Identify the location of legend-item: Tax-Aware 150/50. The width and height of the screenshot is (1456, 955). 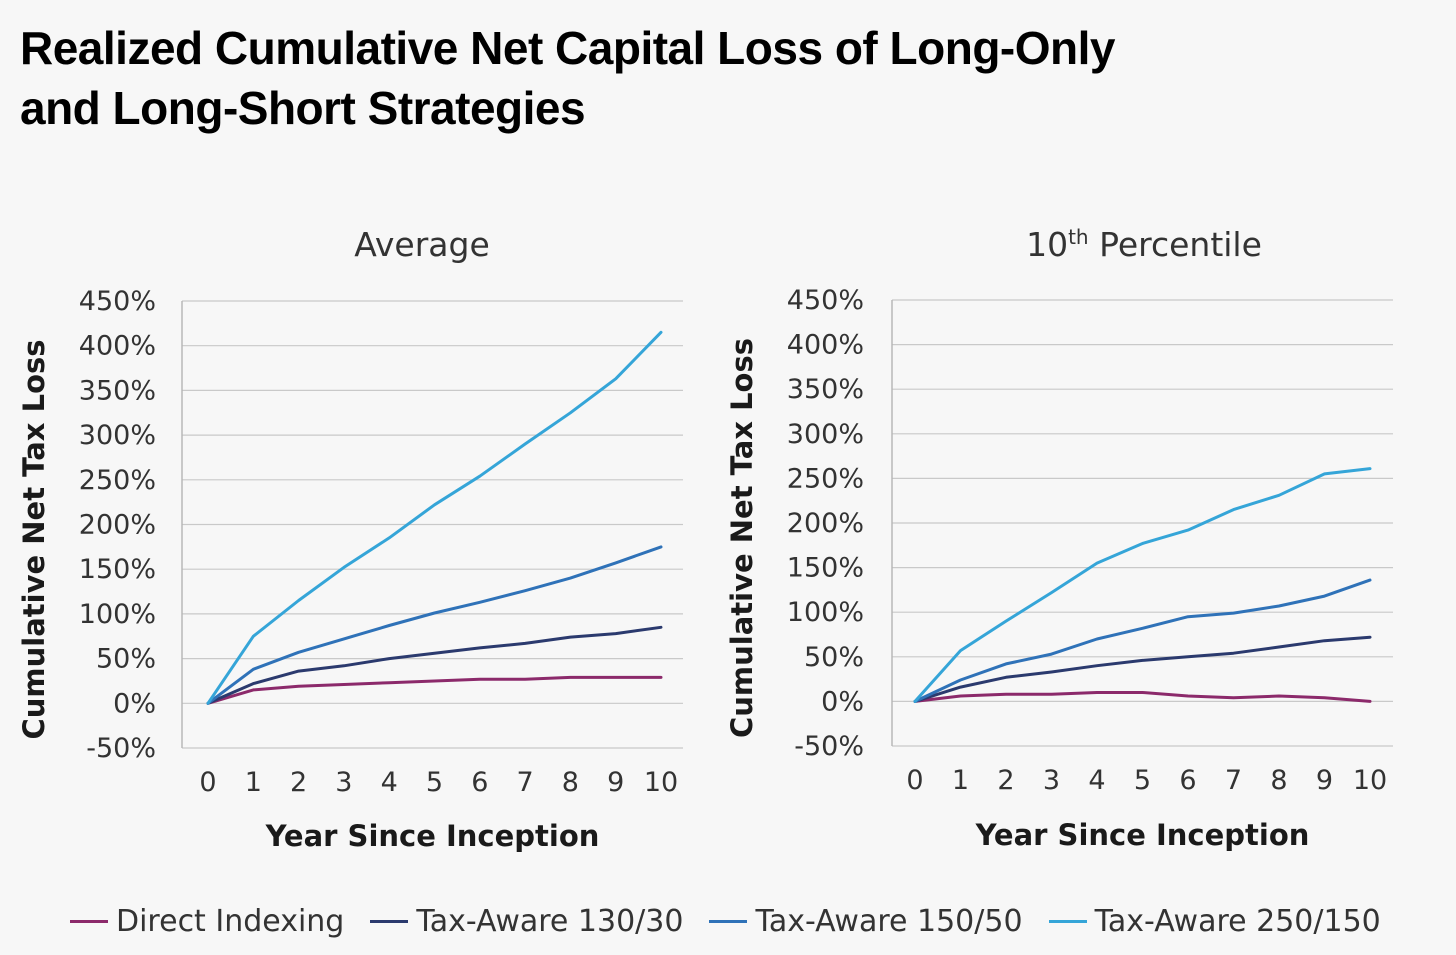
(866, 921).